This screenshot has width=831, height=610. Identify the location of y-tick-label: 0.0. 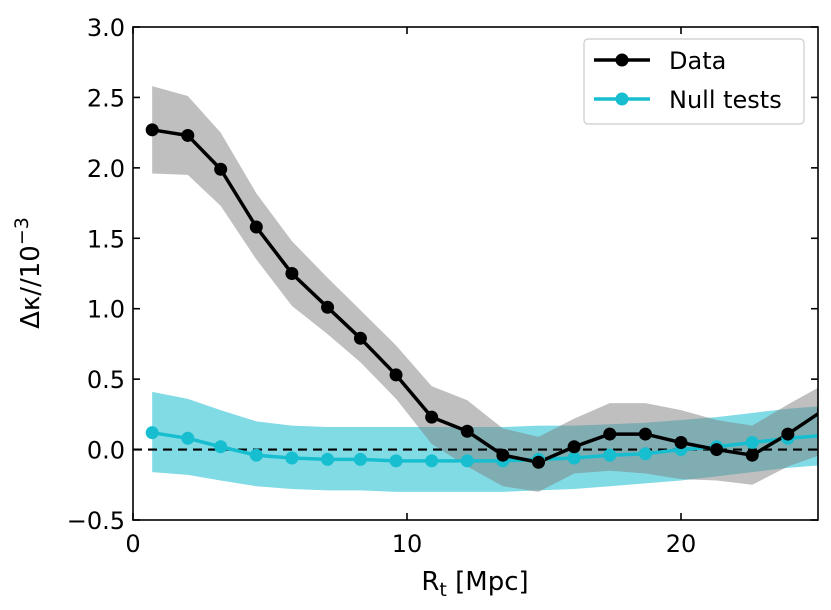
(106, 451).